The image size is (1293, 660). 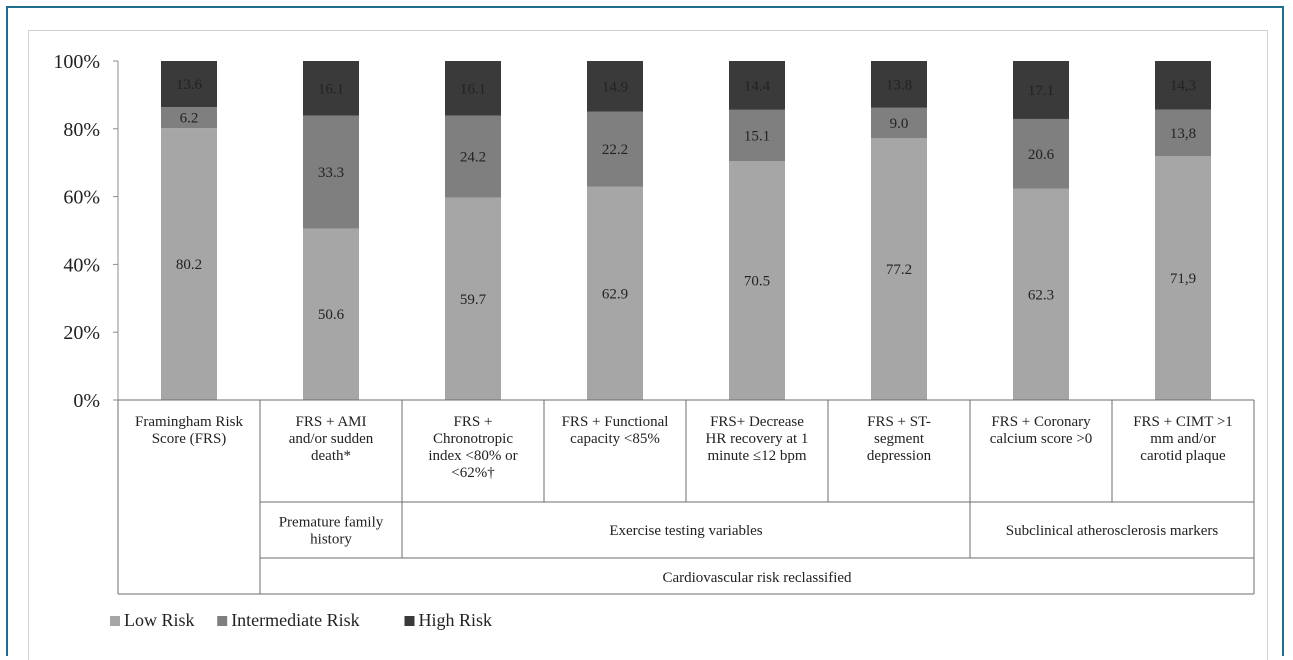 I want to click on y-tick-label: 40%, so click(x=81, y=265).